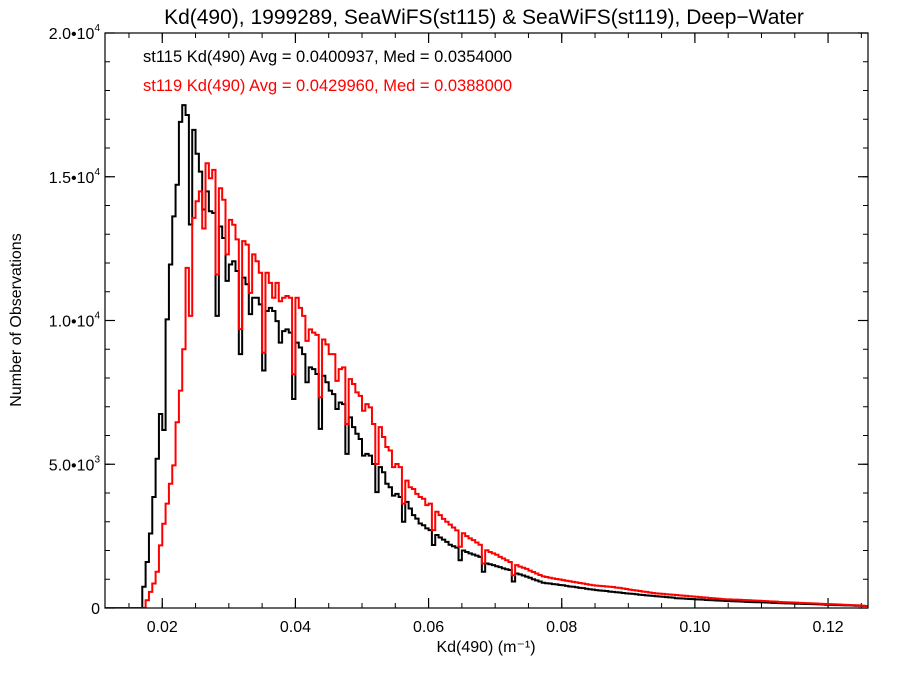 Image resolution: width=900 pixels, height=675 pixels. I want to click on x-tick-label: 0.02, so click(162, 627).